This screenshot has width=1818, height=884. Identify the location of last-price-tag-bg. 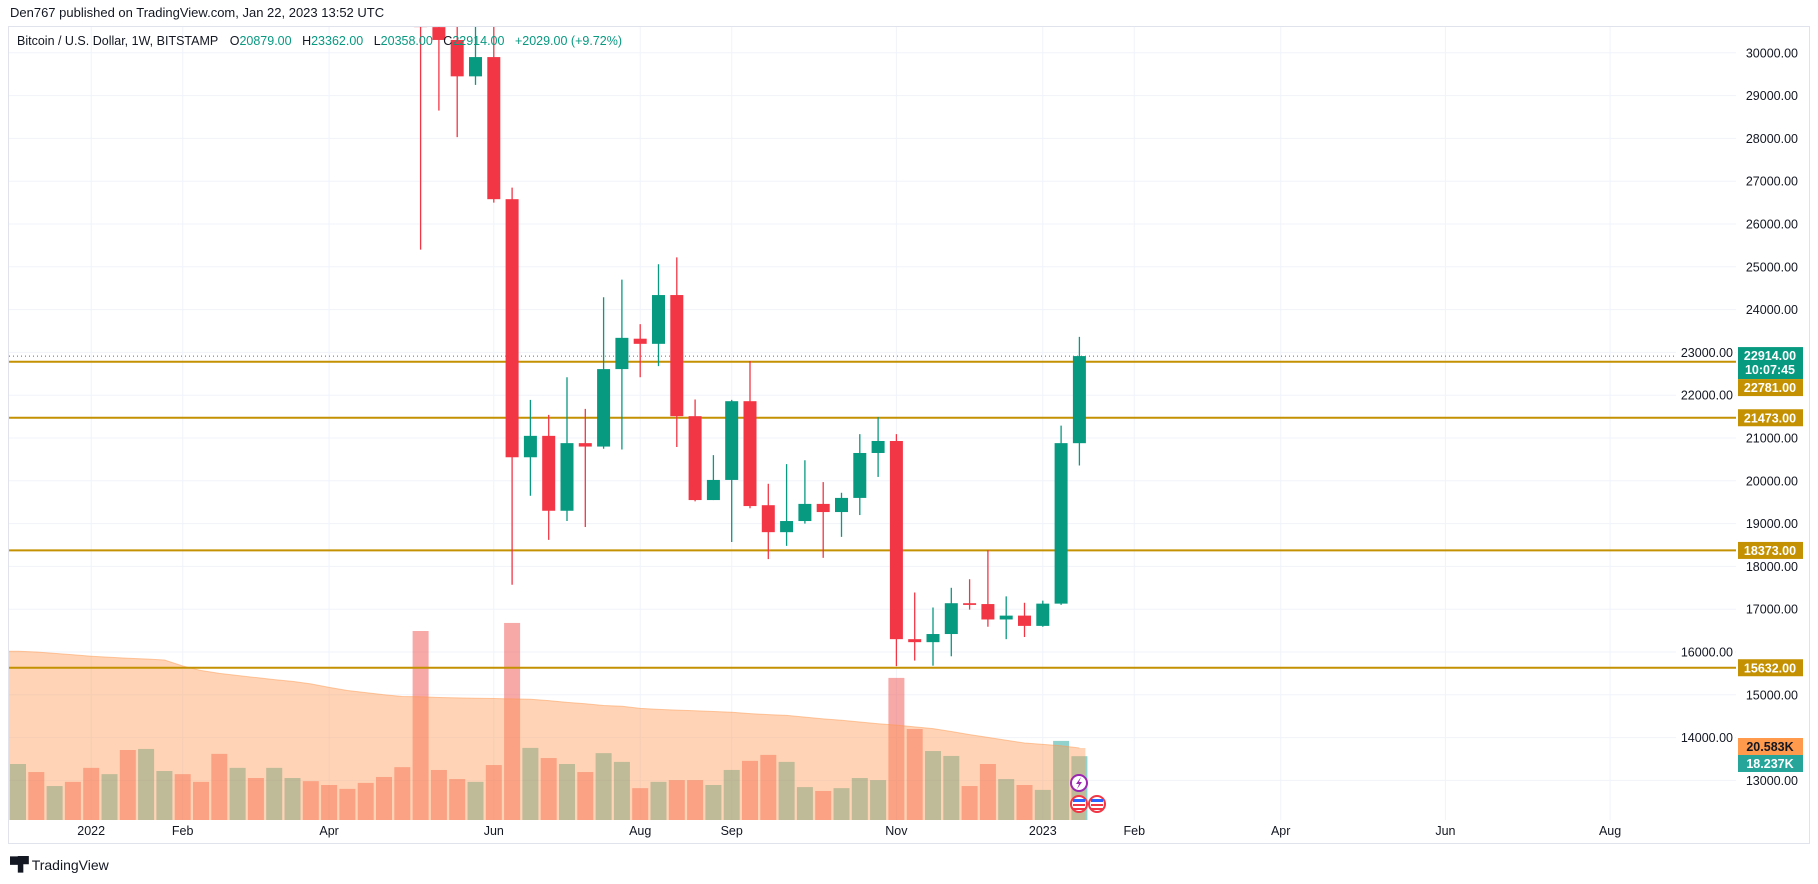
(1770, 363).